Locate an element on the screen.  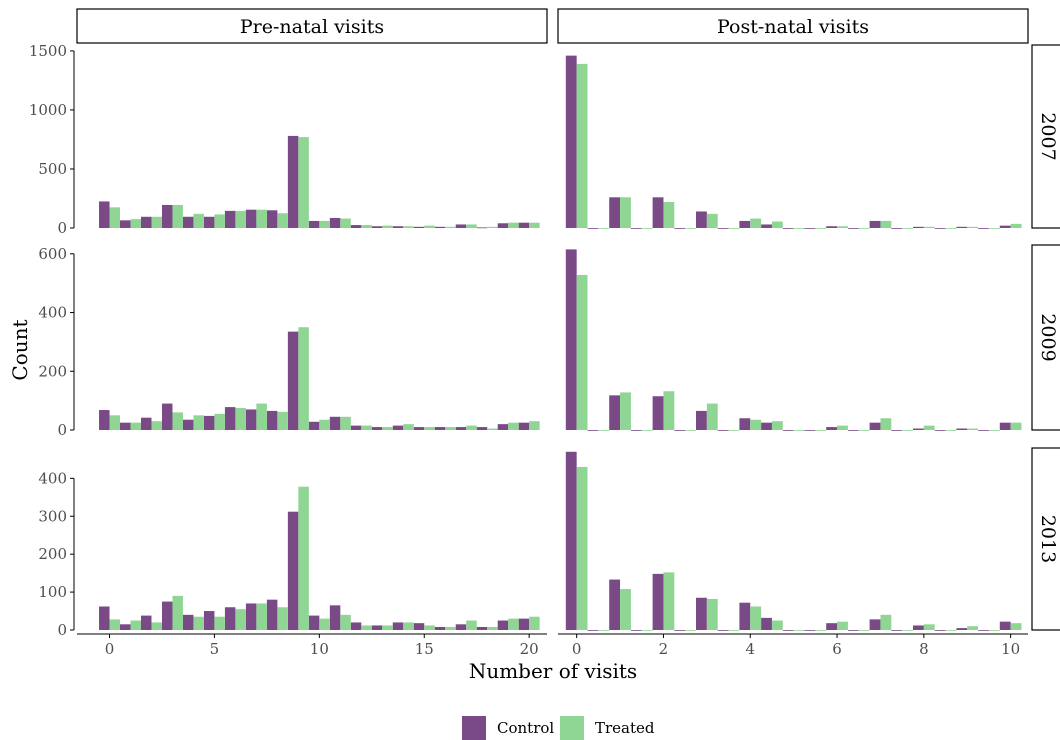
x-axis-label: Number of visits is located at coordinates (553, 671).